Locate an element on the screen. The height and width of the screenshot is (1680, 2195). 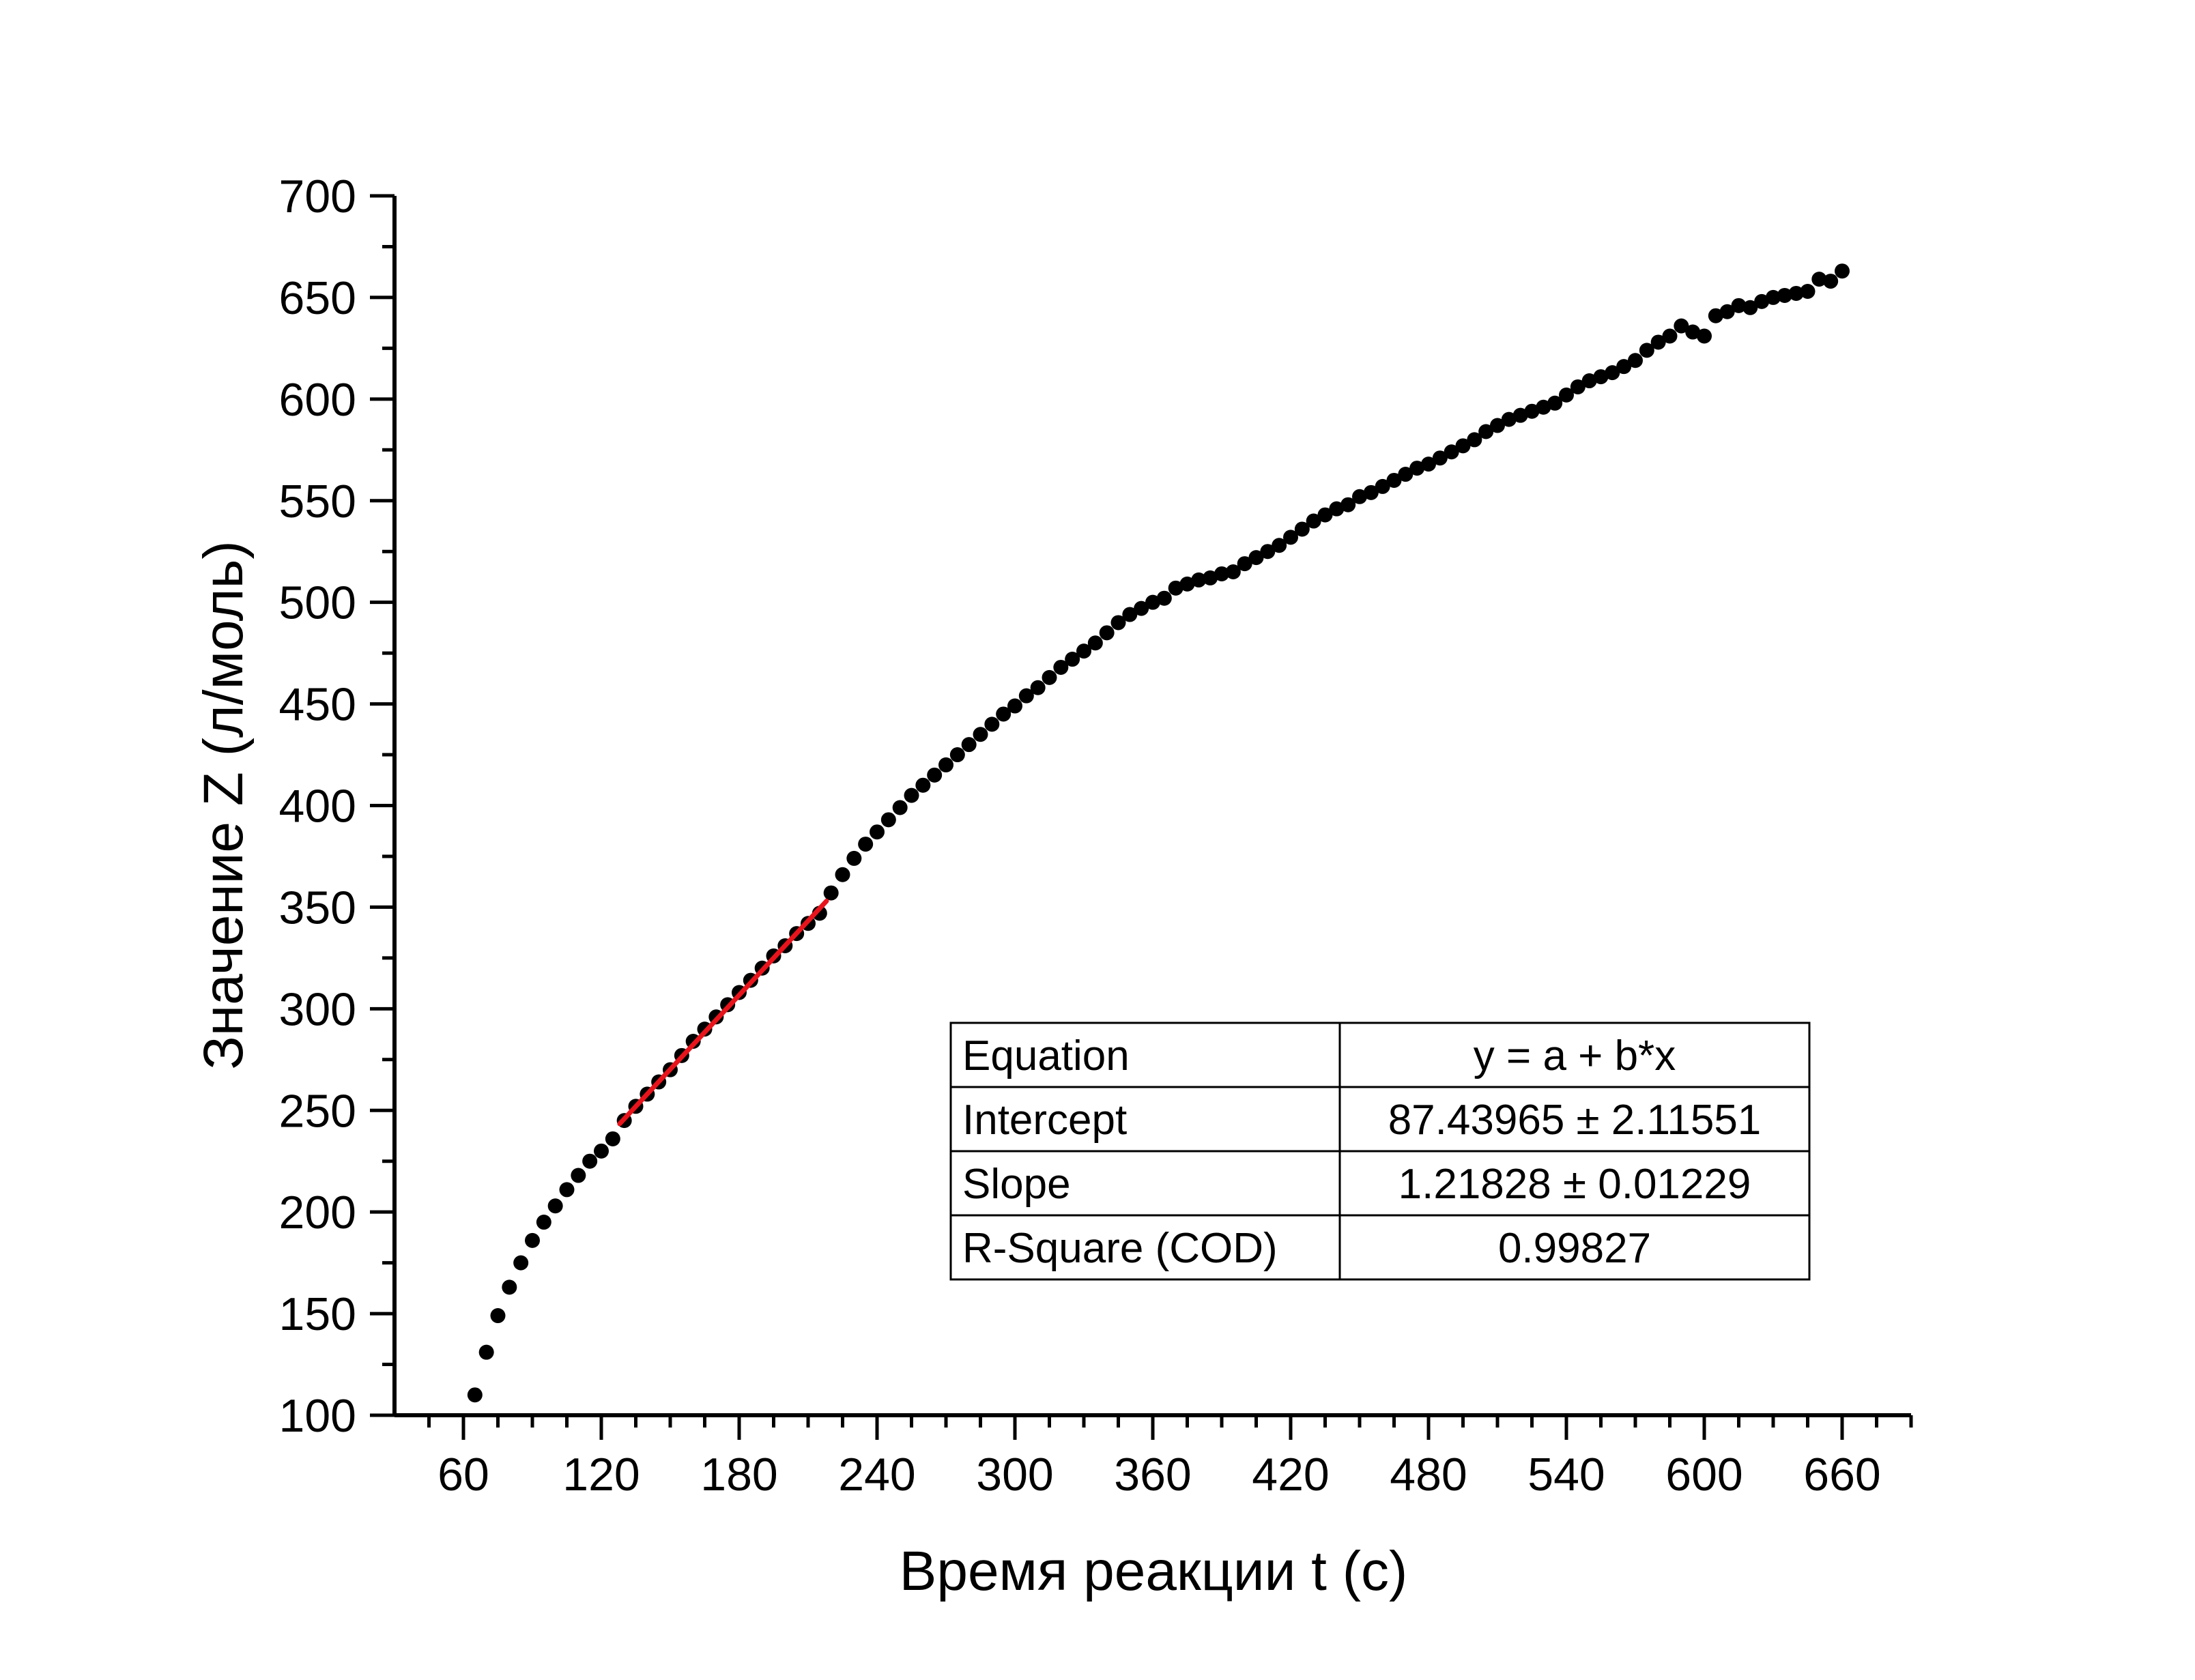
x-tick-label: 480 is located at coordinates (1429, 1475).